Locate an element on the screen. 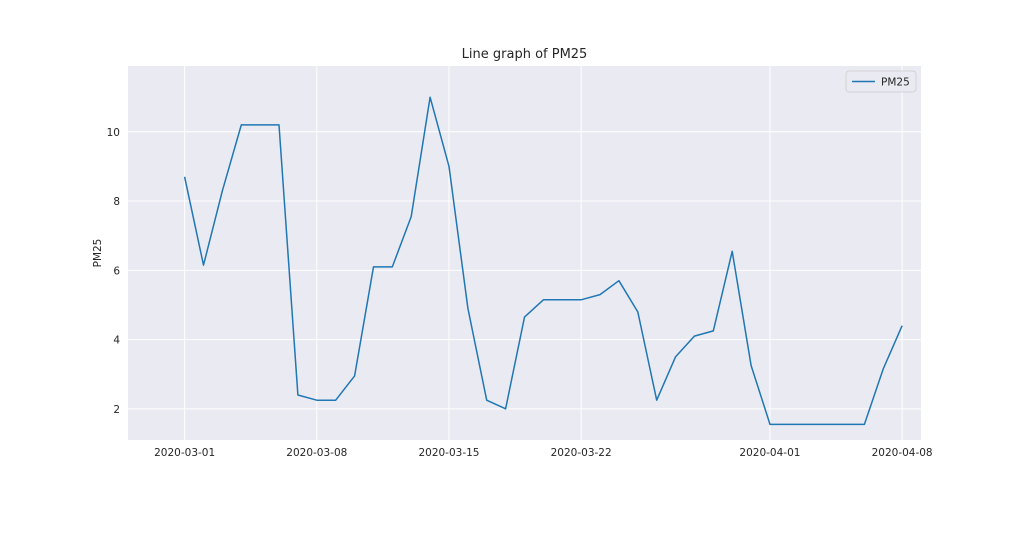  x-tick-label: 2020-03-15 is located at coordinates (448, 453).